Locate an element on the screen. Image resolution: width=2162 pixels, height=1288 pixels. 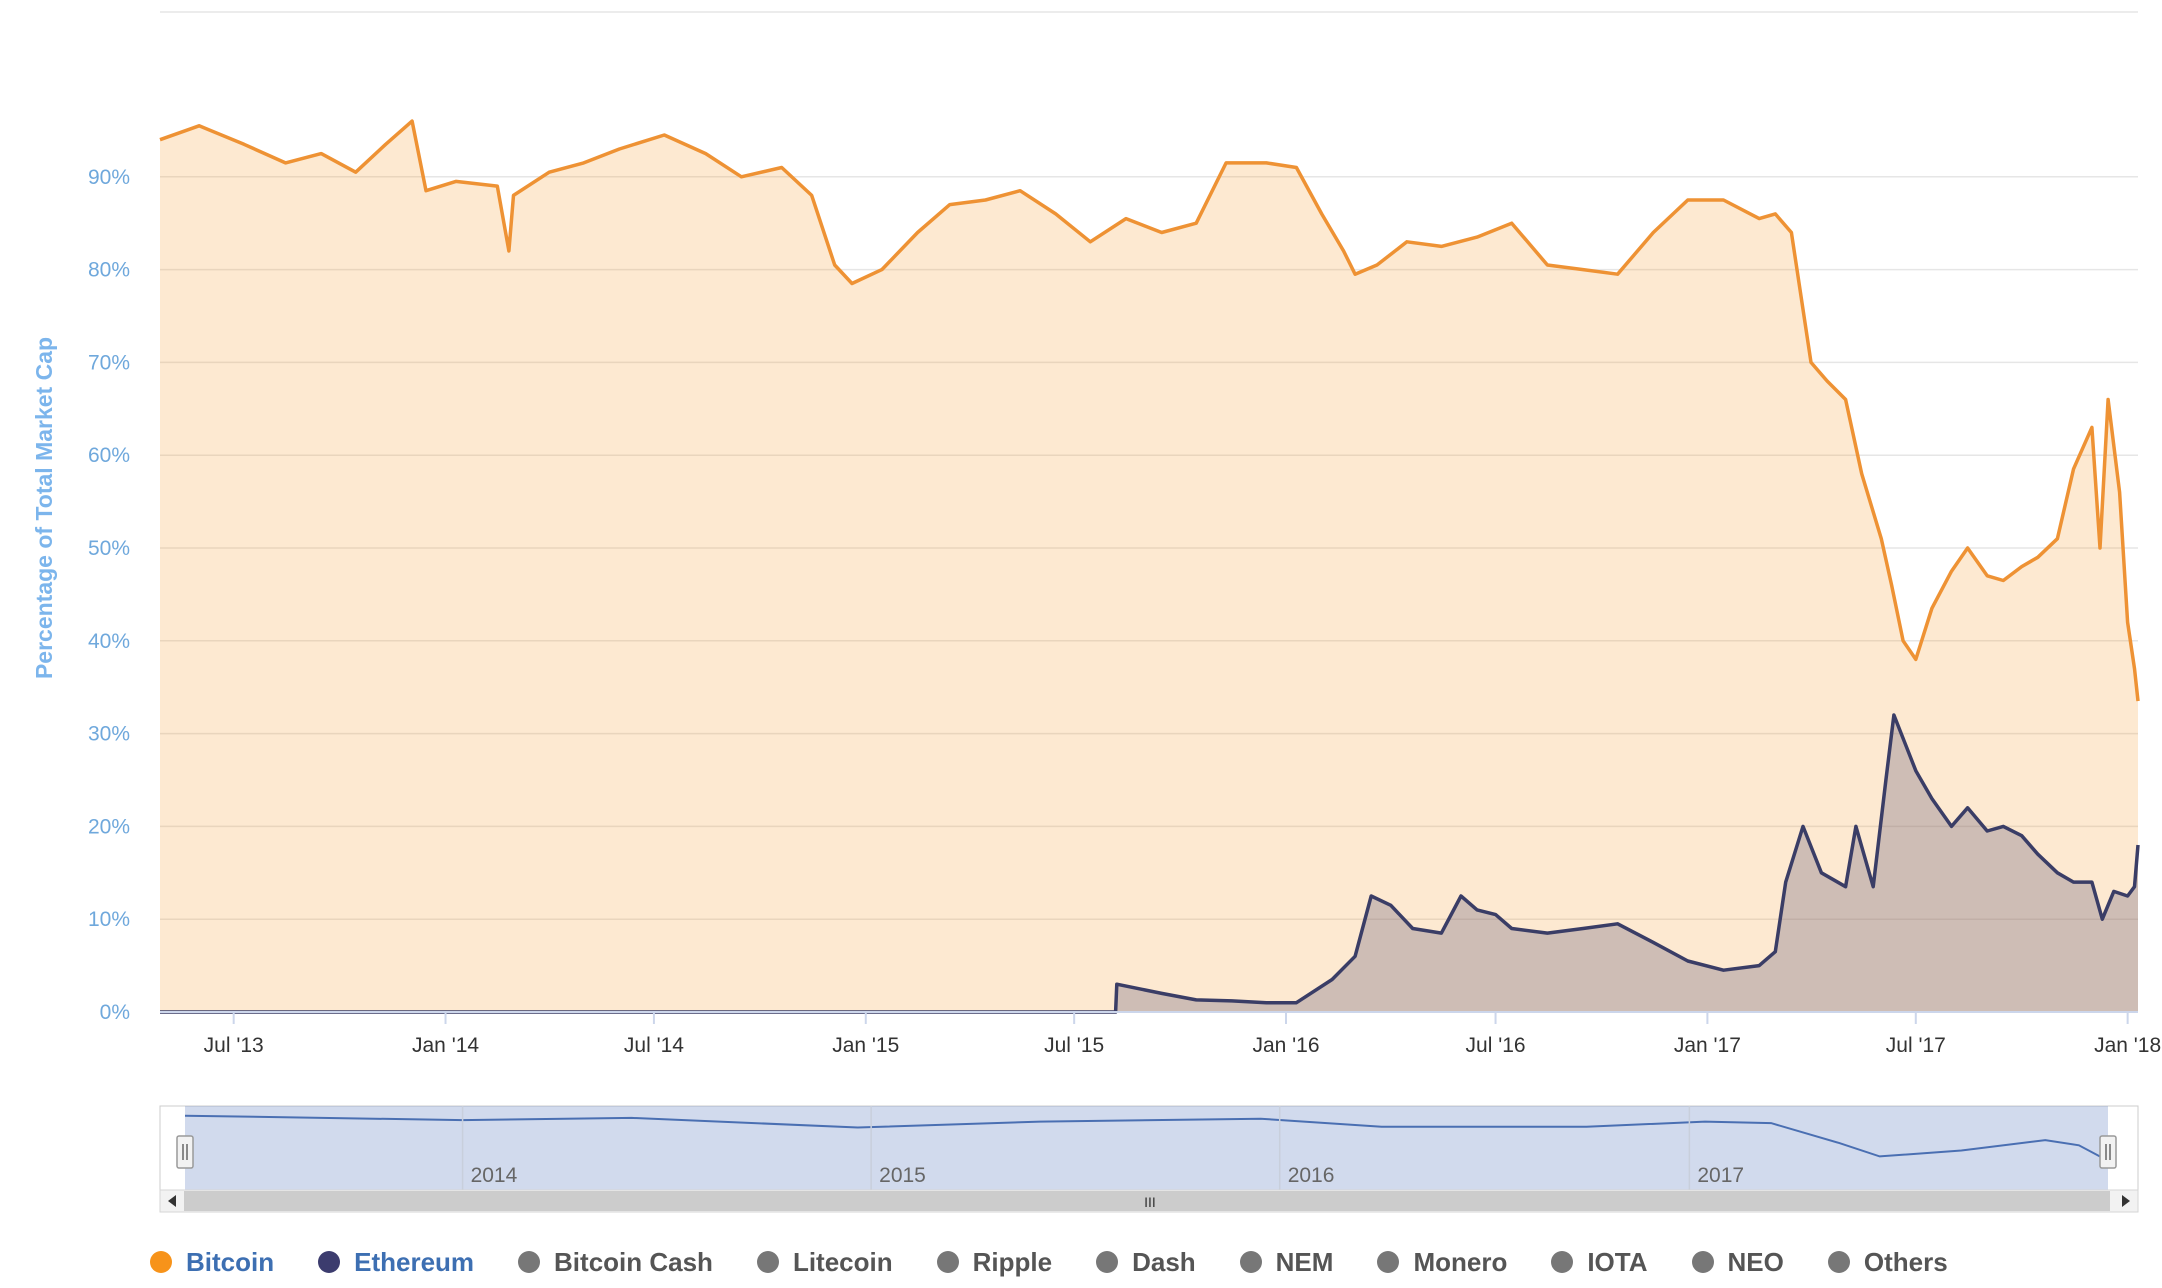
scroll-right-arrow-icon is located at coordinates (2126, 1201).